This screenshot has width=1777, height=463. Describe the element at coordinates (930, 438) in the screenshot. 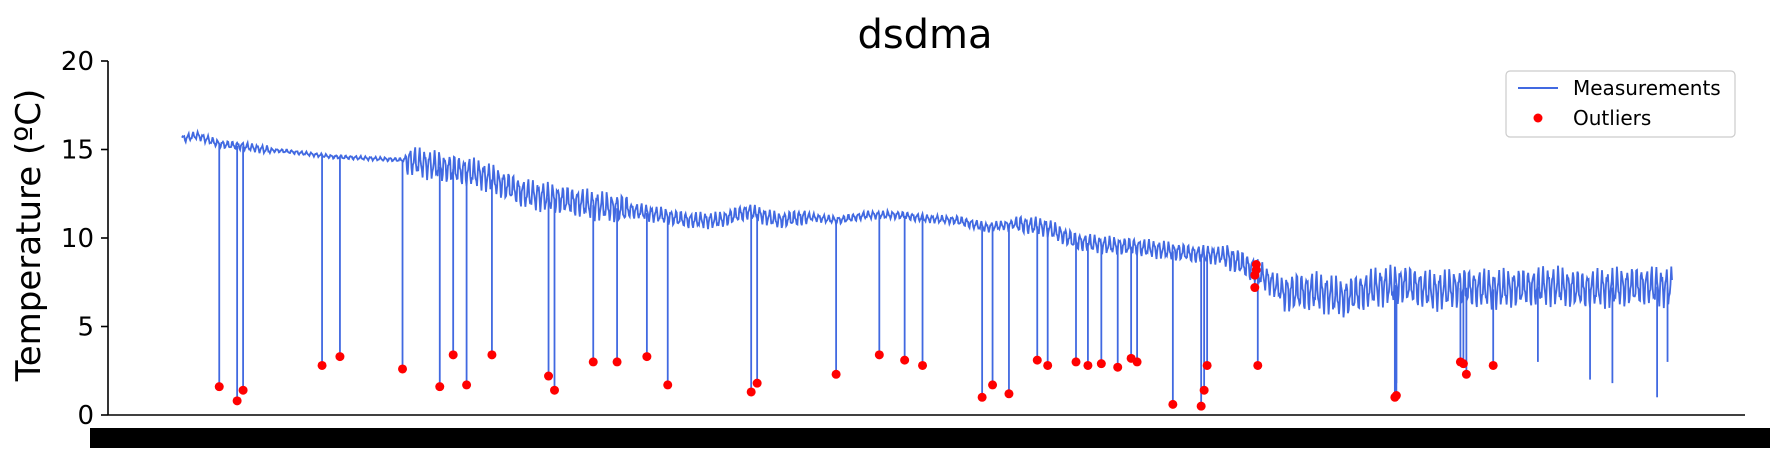

I see `x-tick-labels-overlap` at that location.